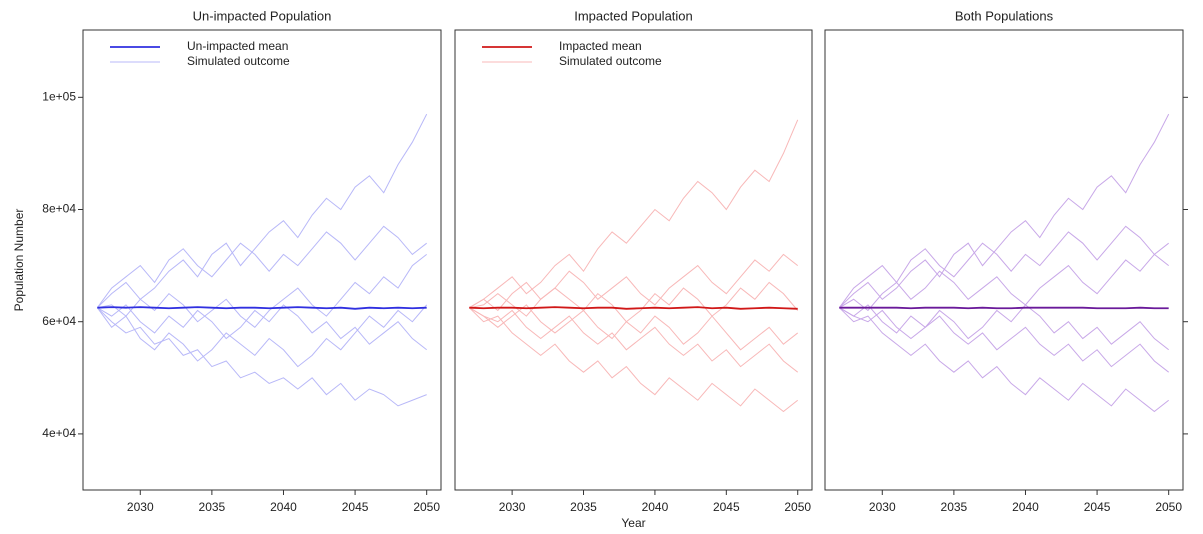 Image resolution: width=1203 pixels, height=534 pixels. Describe the element at coordinates (19, 260) in the screenshot. I see `y-axis-label: Population Number` at that location.